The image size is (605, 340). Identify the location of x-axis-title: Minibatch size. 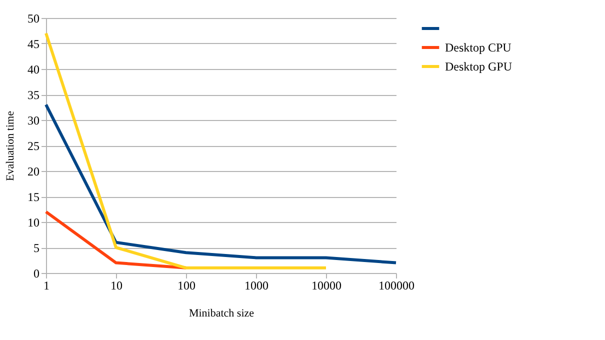
(221, 314).